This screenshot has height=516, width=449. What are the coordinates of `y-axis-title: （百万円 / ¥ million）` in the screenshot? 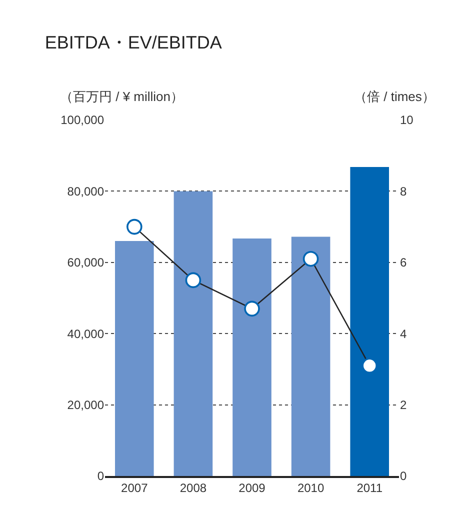 It's located at (122, 96).